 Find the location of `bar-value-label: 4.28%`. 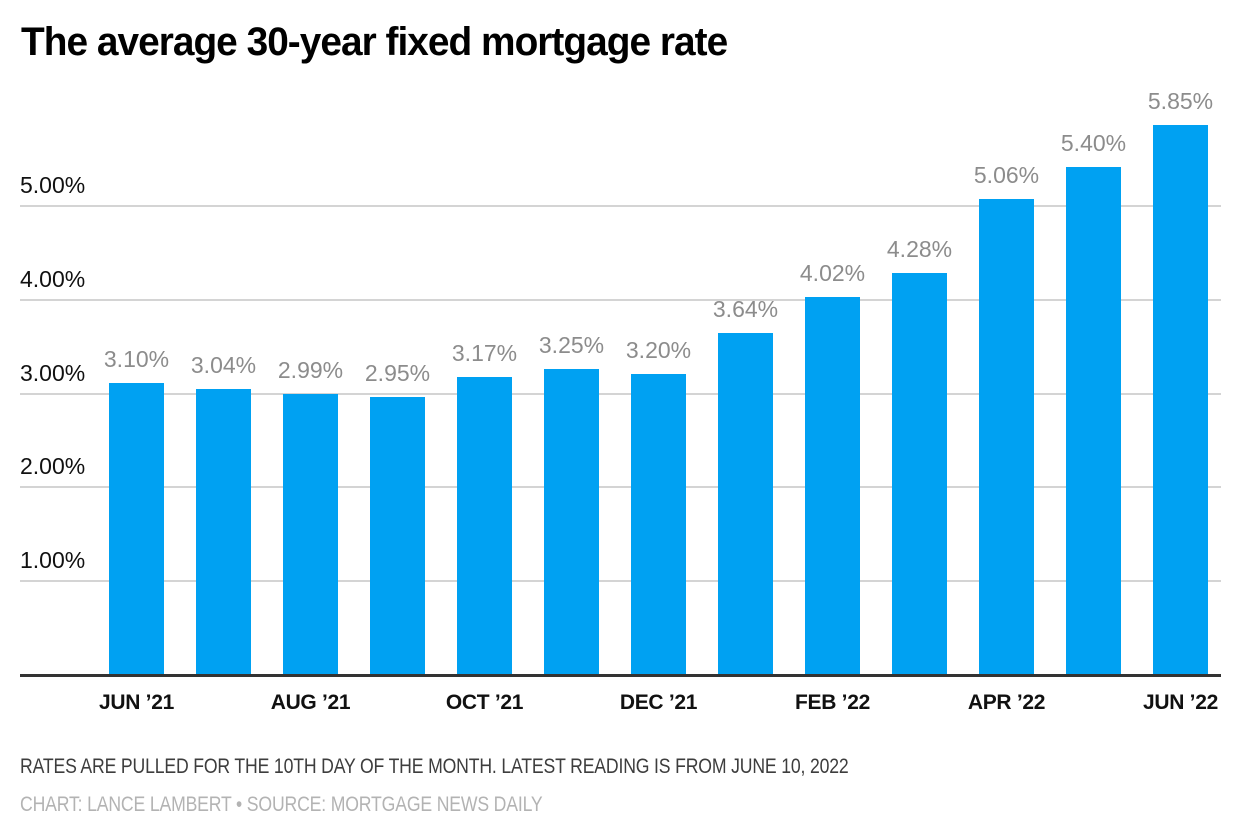

bar-value-label: 4.28% is located at coordinates (919, 248).